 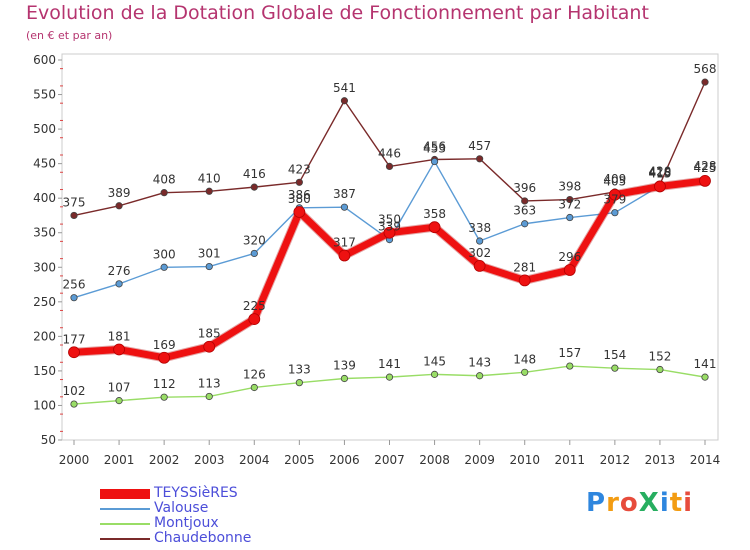 What do you see at coordinates (44, 336) in the screenshot?
I see `y-tick-label: 200` at bounding box center [44, 336].